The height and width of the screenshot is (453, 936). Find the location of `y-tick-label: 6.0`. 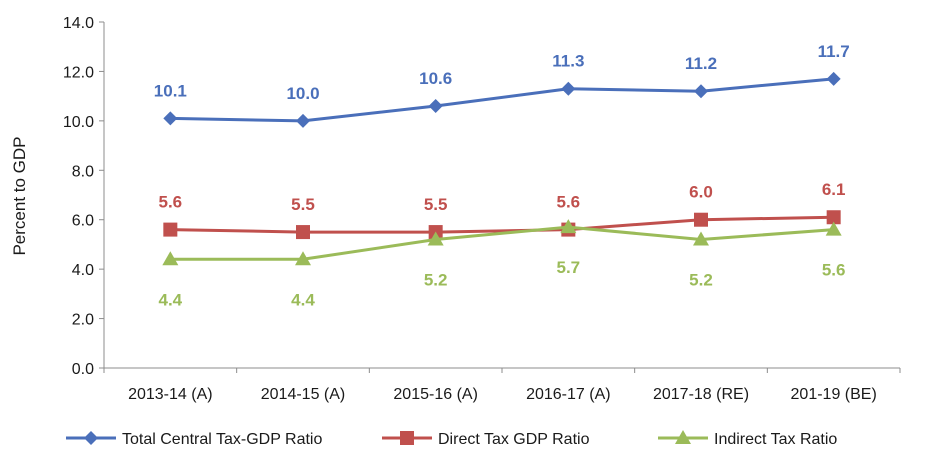

y-tick-label: 6.0 is located at coordinates (83, 221).